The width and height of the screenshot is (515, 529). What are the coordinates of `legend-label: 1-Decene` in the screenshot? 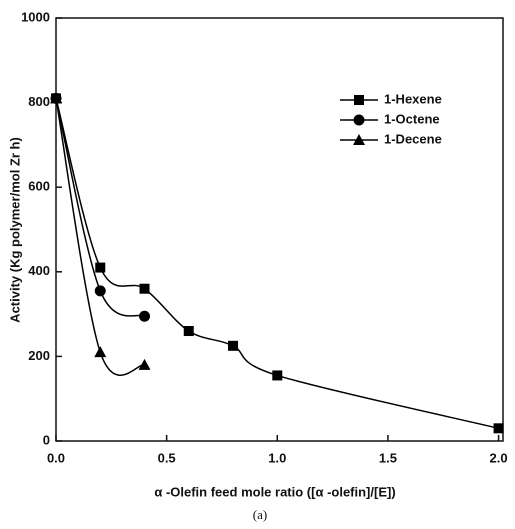 It's located at (413, 138).